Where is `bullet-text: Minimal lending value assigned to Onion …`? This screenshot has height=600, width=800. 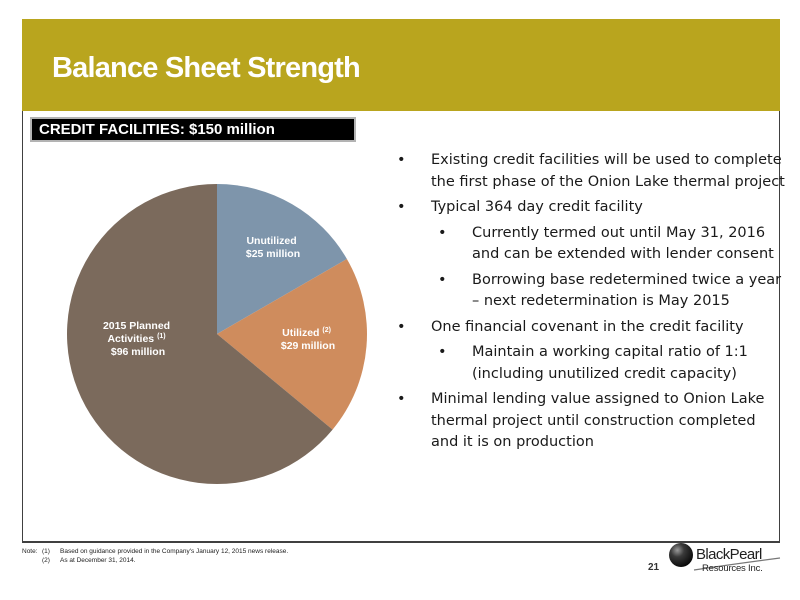
bullet-text: Minimal lending value assigned to Onion … is located at coordinates (598, 420).